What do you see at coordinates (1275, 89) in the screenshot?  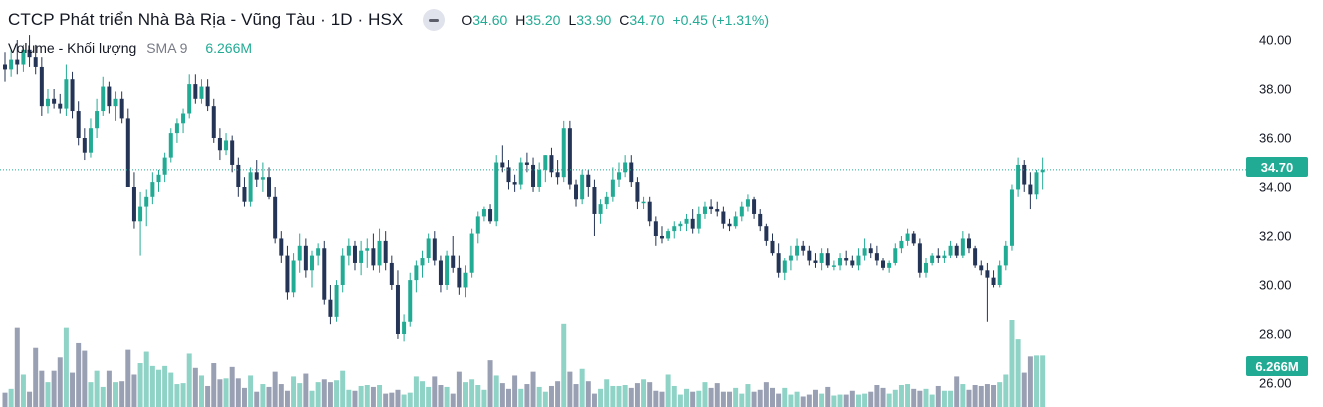 I see `y-tick-label: 38.00` at bounding box center [1275, 89].